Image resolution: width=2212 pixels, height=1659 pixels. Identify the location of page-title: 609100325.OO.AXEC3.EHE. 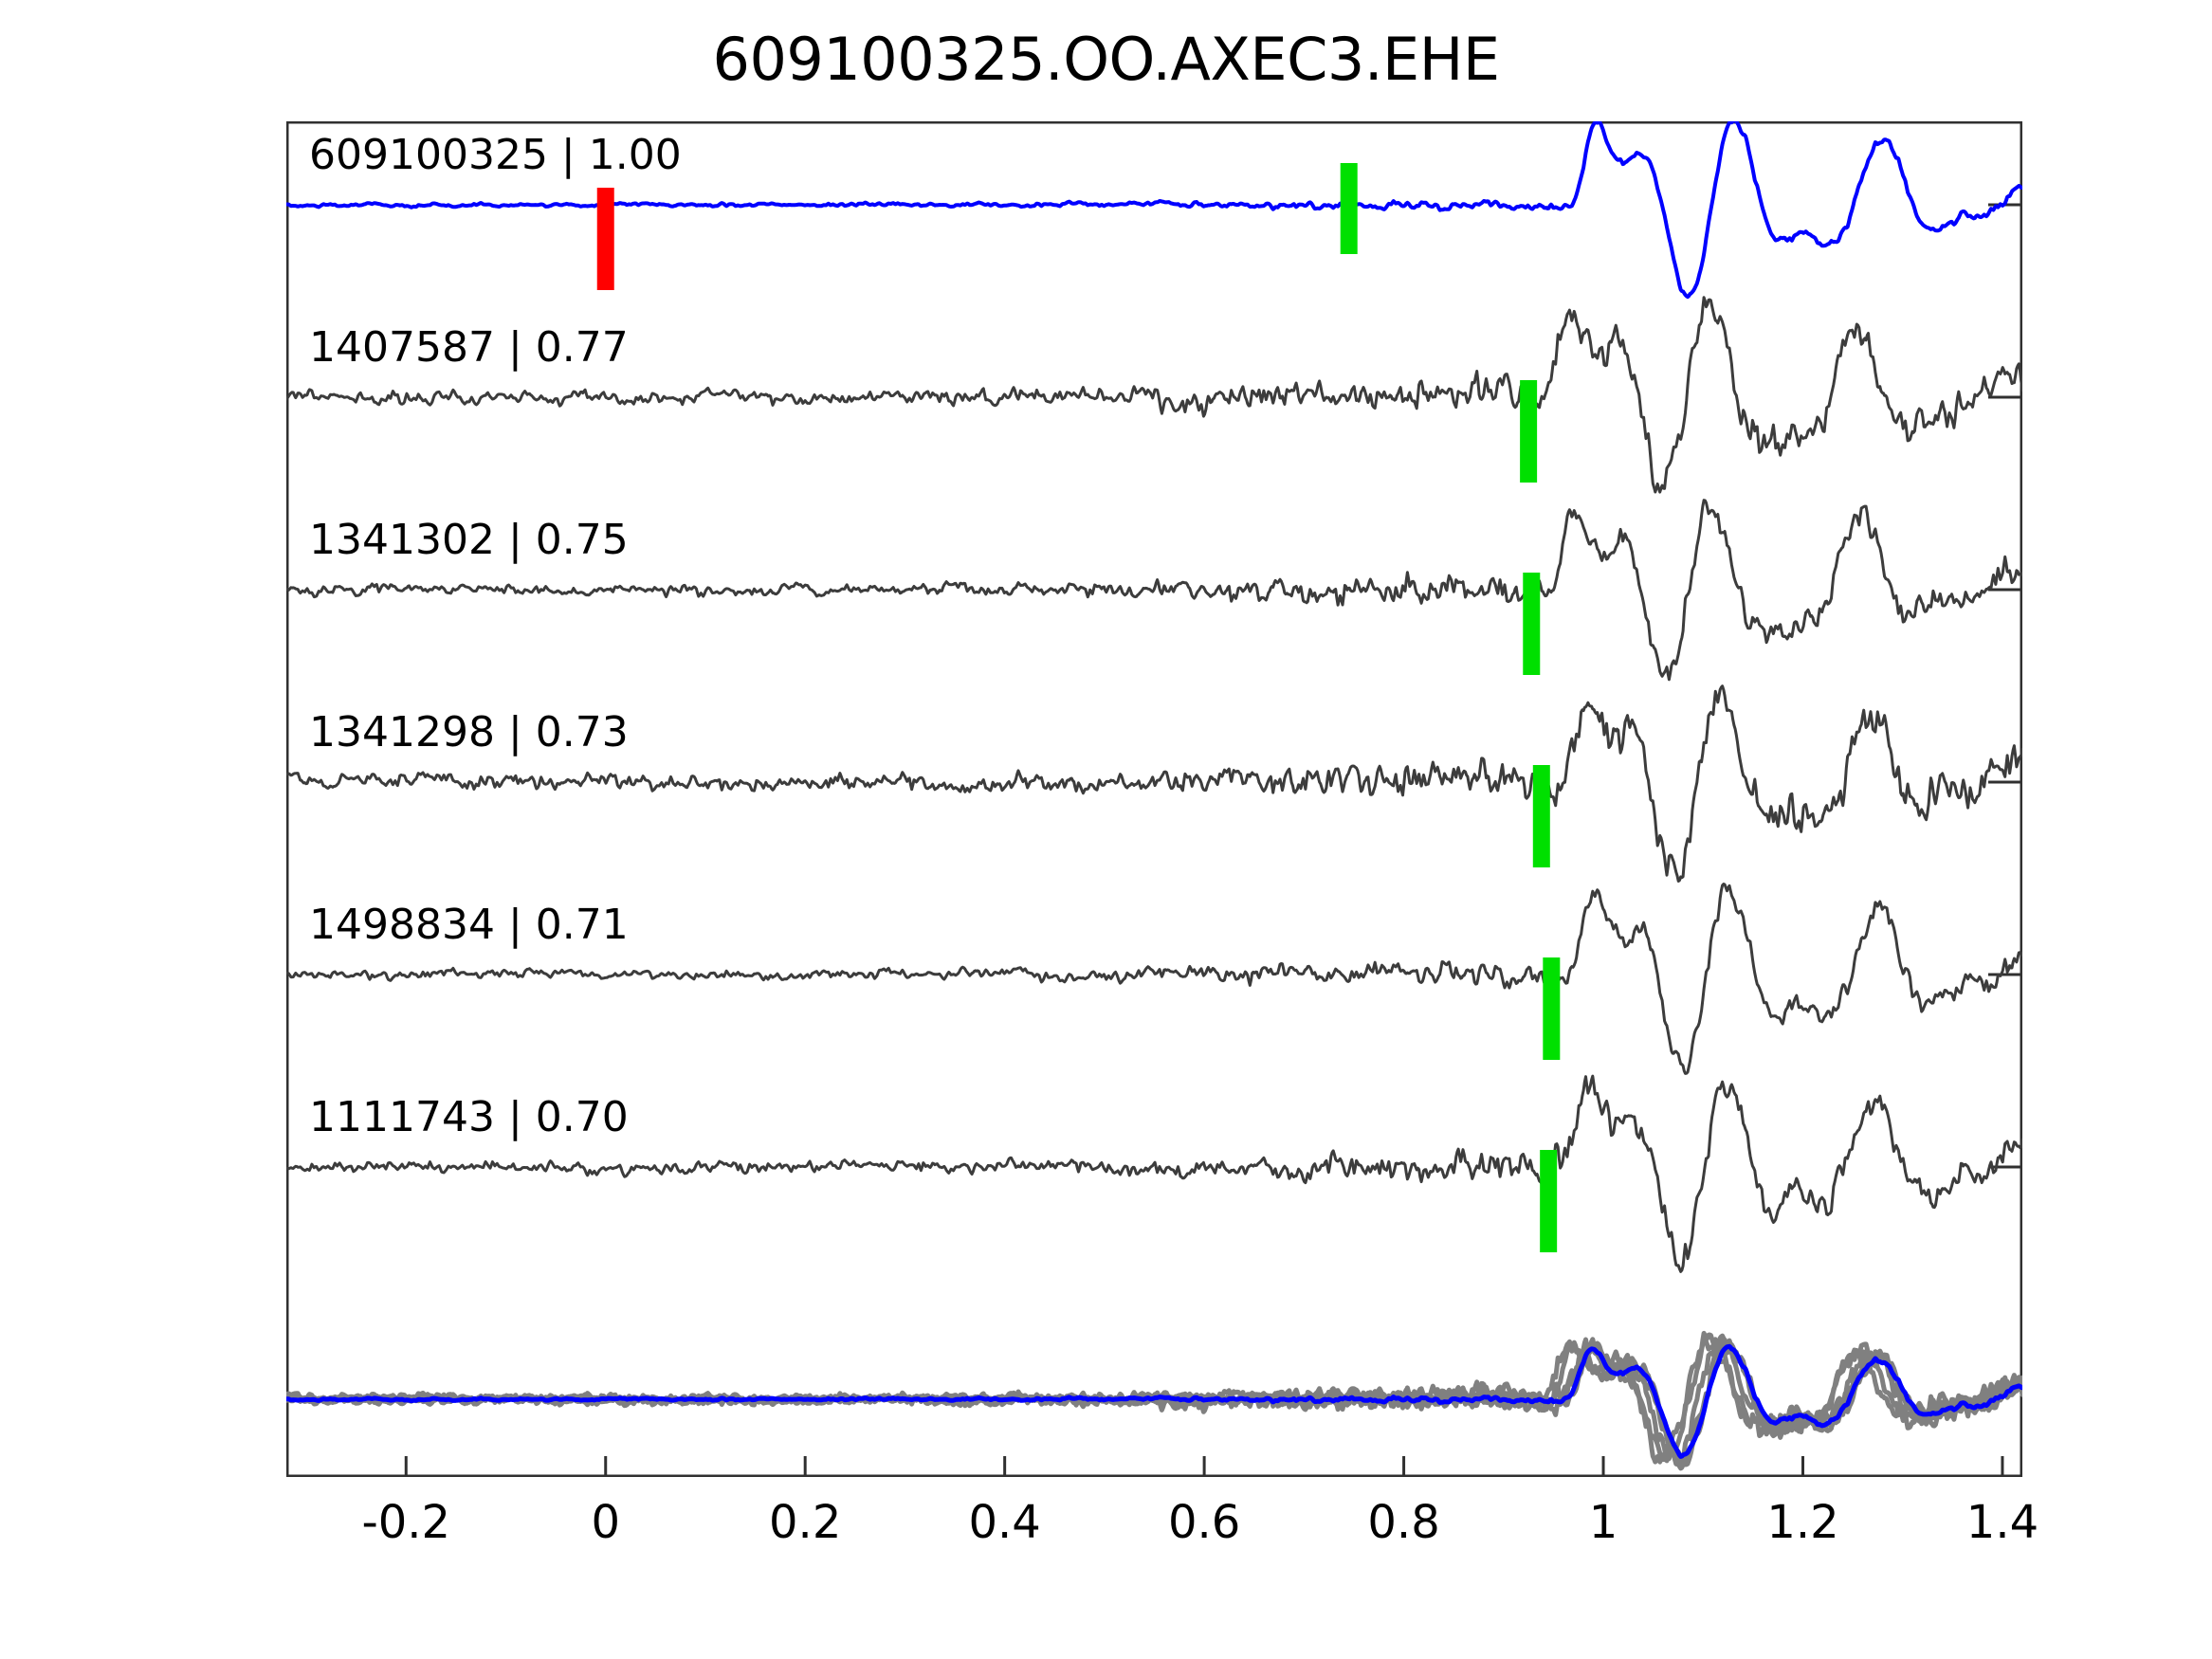
(1106, 59).